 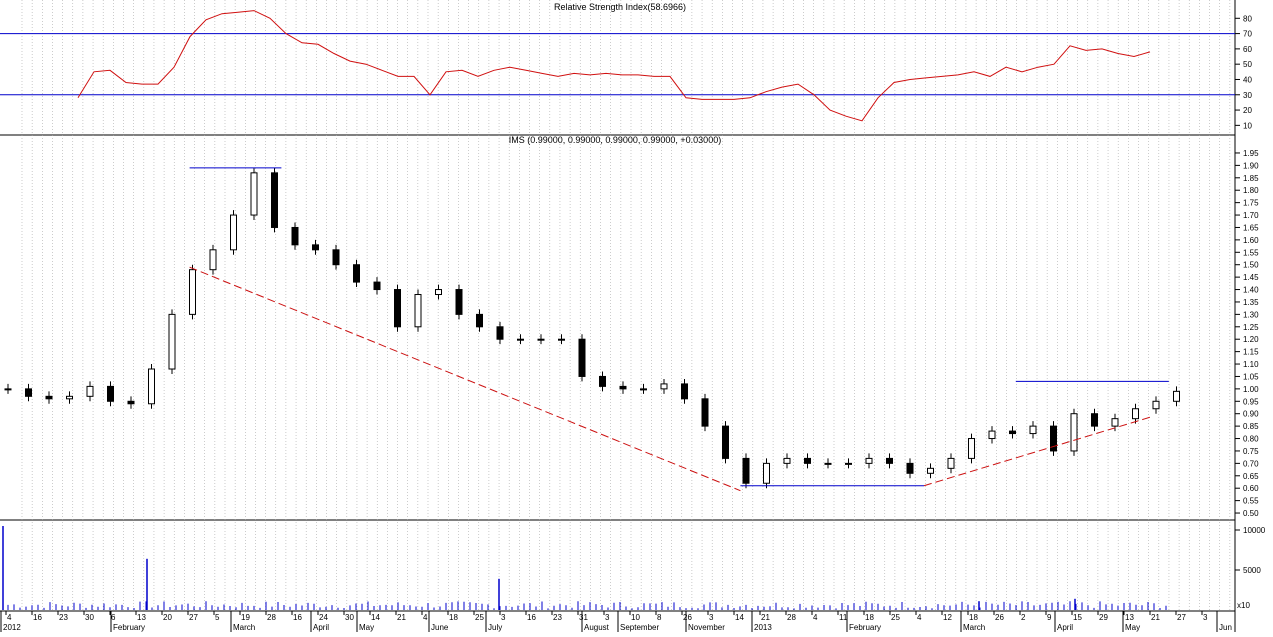 I want to click on rsi-title: Relative Strength Index(58.6966), so click(x=620, y=7).